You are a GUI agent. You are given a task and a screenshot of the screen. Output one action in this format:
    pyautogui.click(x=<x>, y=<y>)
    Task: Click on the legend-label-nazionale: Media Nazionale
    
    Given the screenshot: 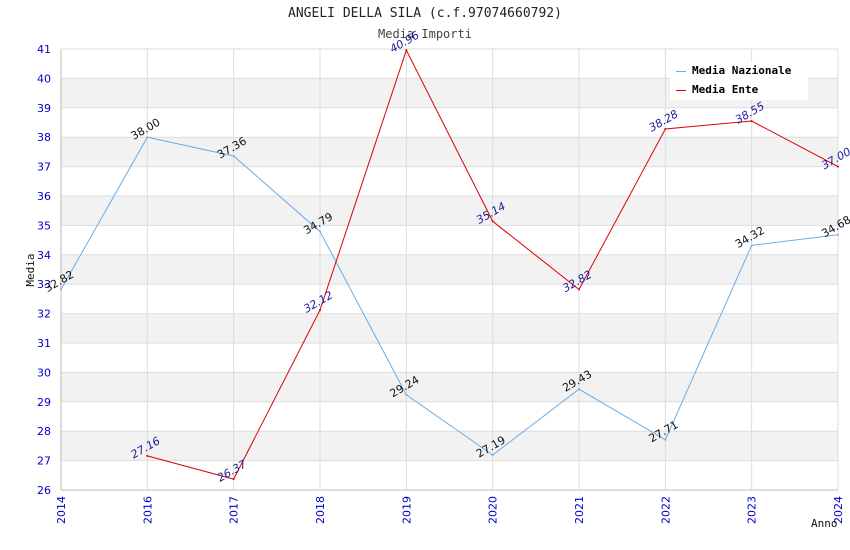 What is the action you would take?
    pyautogui.click(x=742, y=70)
    